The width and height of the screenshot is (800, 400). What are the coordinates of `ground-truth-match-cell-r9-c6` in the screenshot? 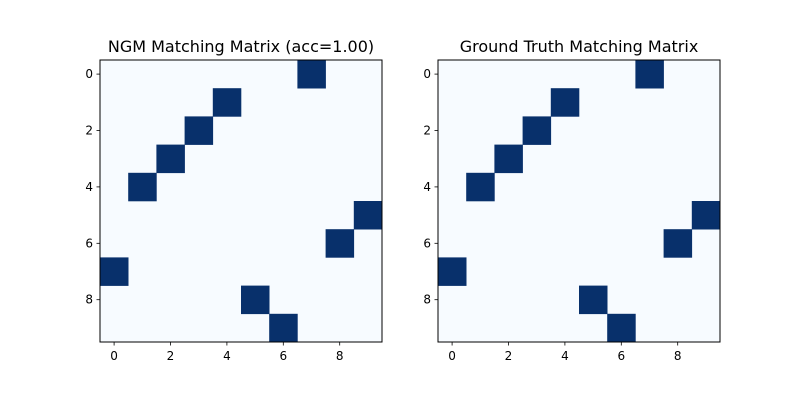 It's located at (621, 328).